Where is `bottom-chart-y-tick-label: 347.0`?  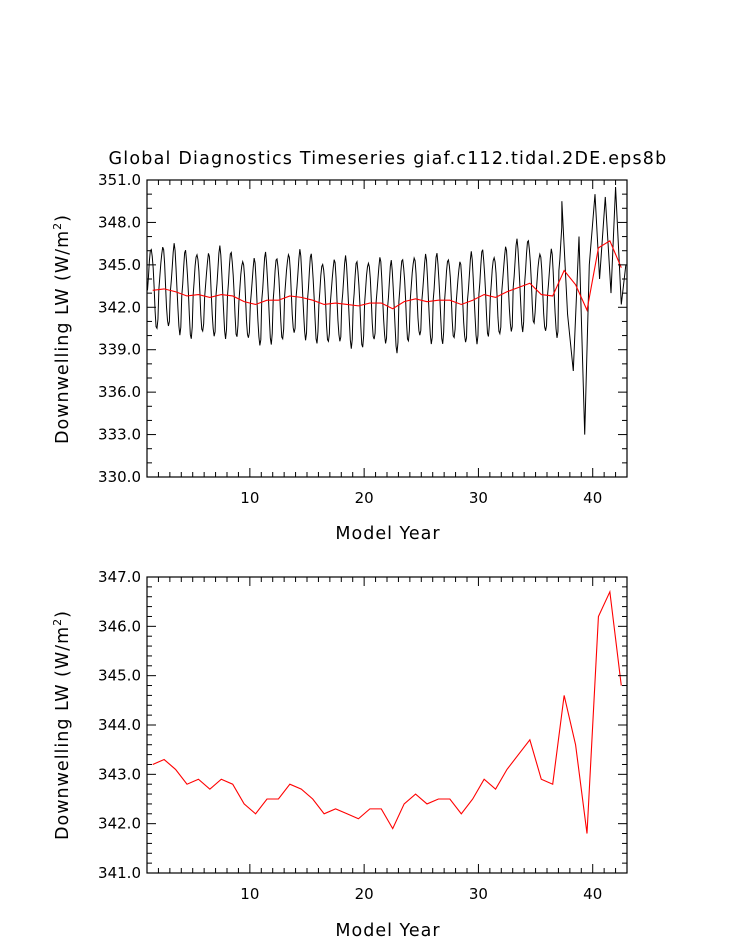
bottom-chart-y-tick-label: 347.0 is located at coordinates (119, 577).